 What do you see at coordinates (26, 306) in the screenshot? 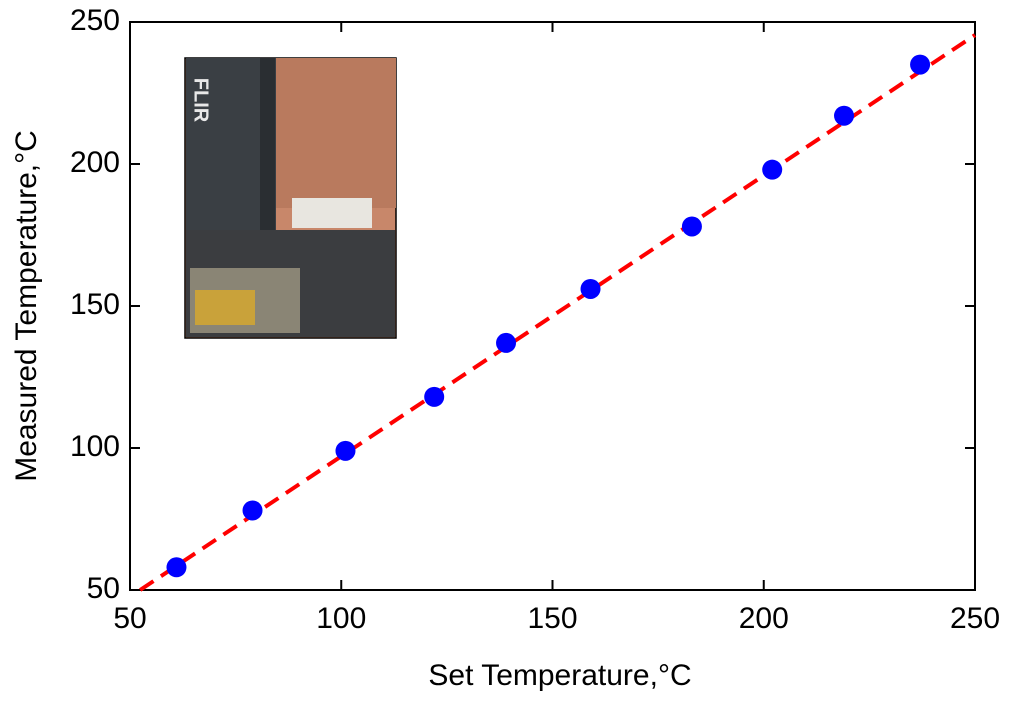
I see `y-axis-label: Measured Temperature,°C` at bounding box center [26, 306].